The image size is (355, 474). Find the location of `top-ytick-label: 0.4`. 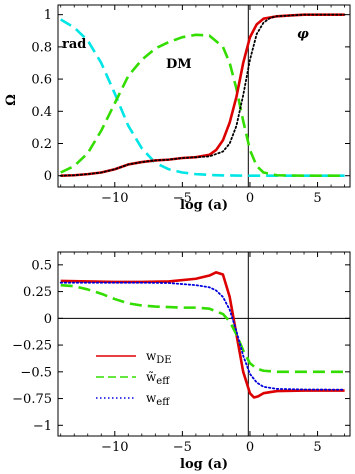

top-ytick-label: 0.4 is located at coordinates (41, 112).